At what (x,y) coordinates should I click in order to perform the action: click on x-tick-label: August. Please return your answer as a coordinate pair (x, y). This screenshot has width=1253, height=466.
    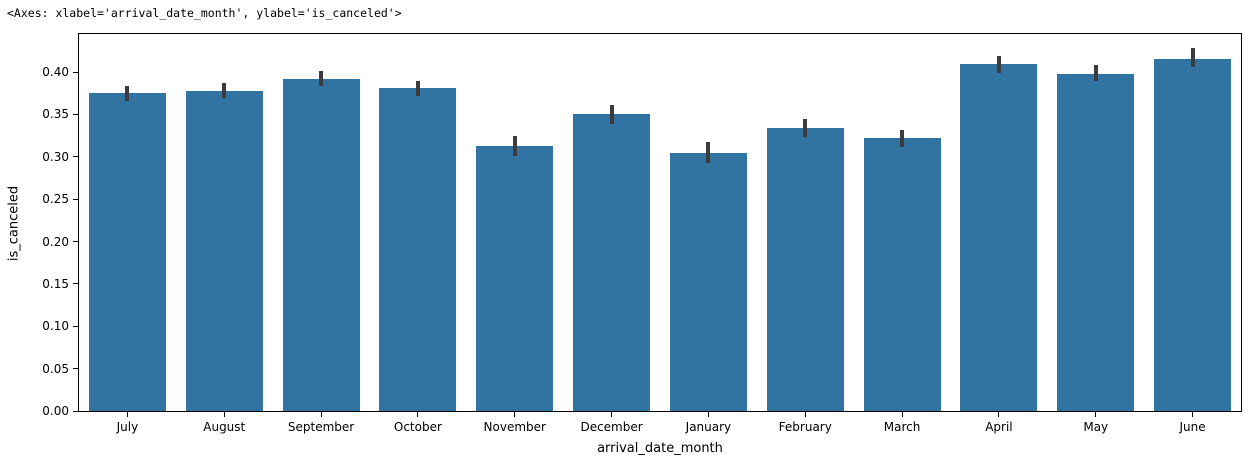
    Looking at the image, I should click on (224, 427).